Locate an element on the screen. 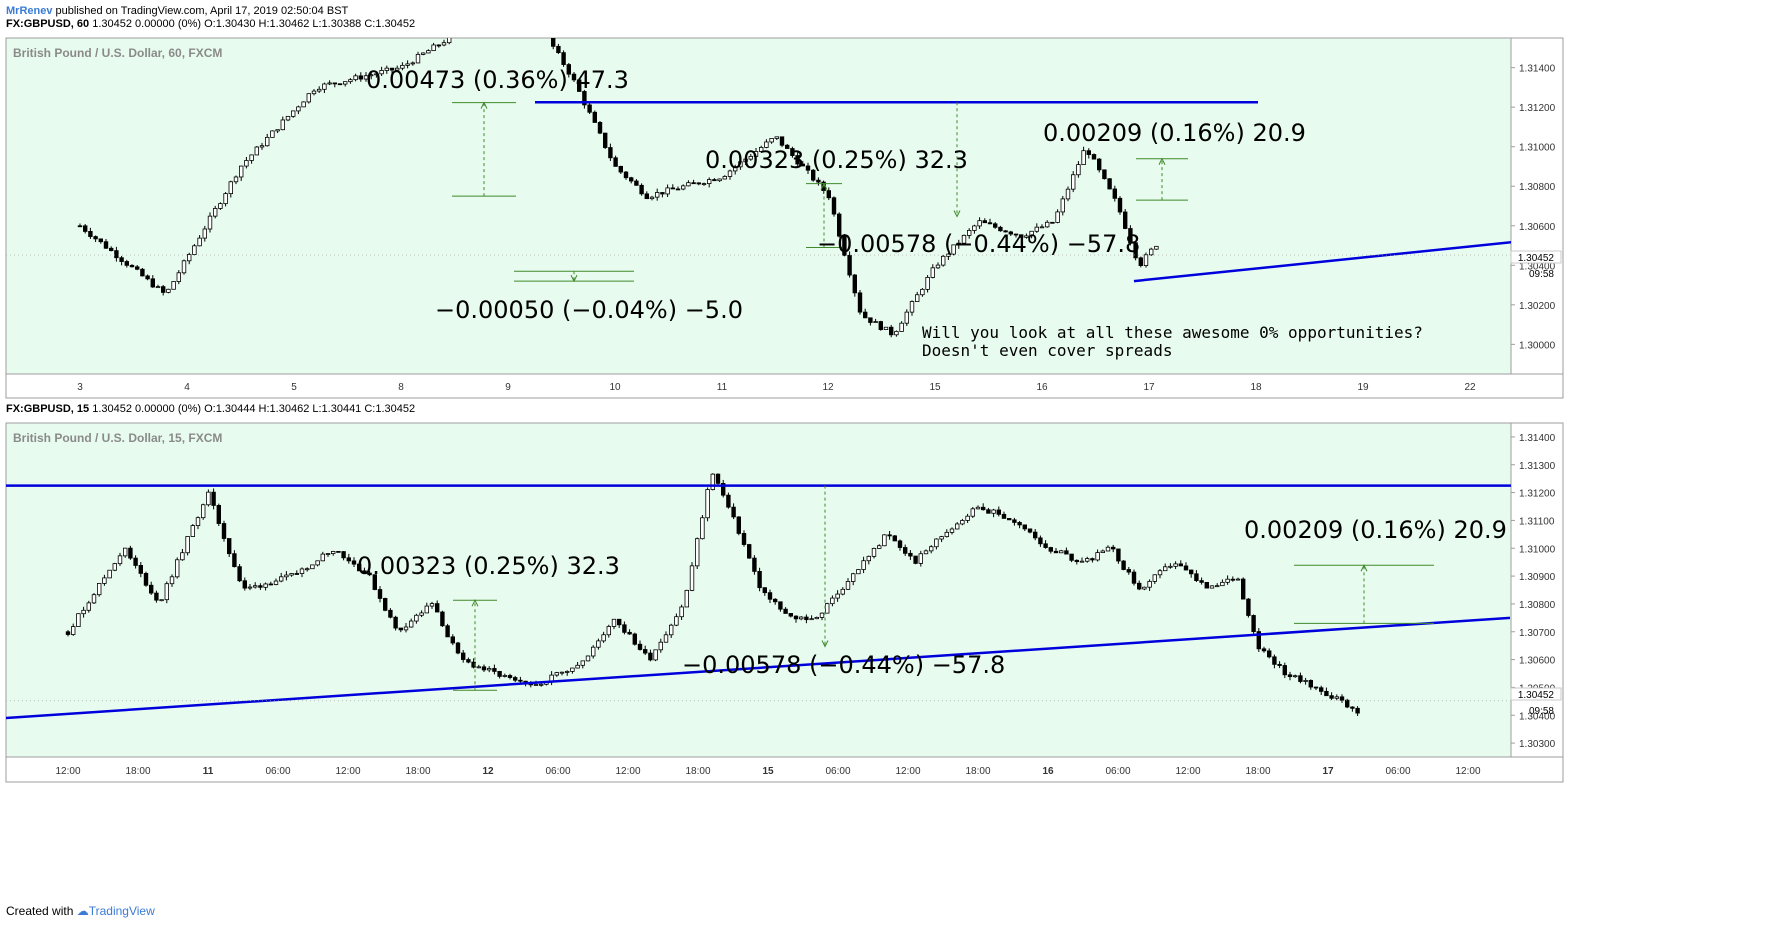 This screenshot has height=928, width=1788. measure-label-20-9: 0.00209 (0.16%) 20.9 is located at coordinates (1174, 133).